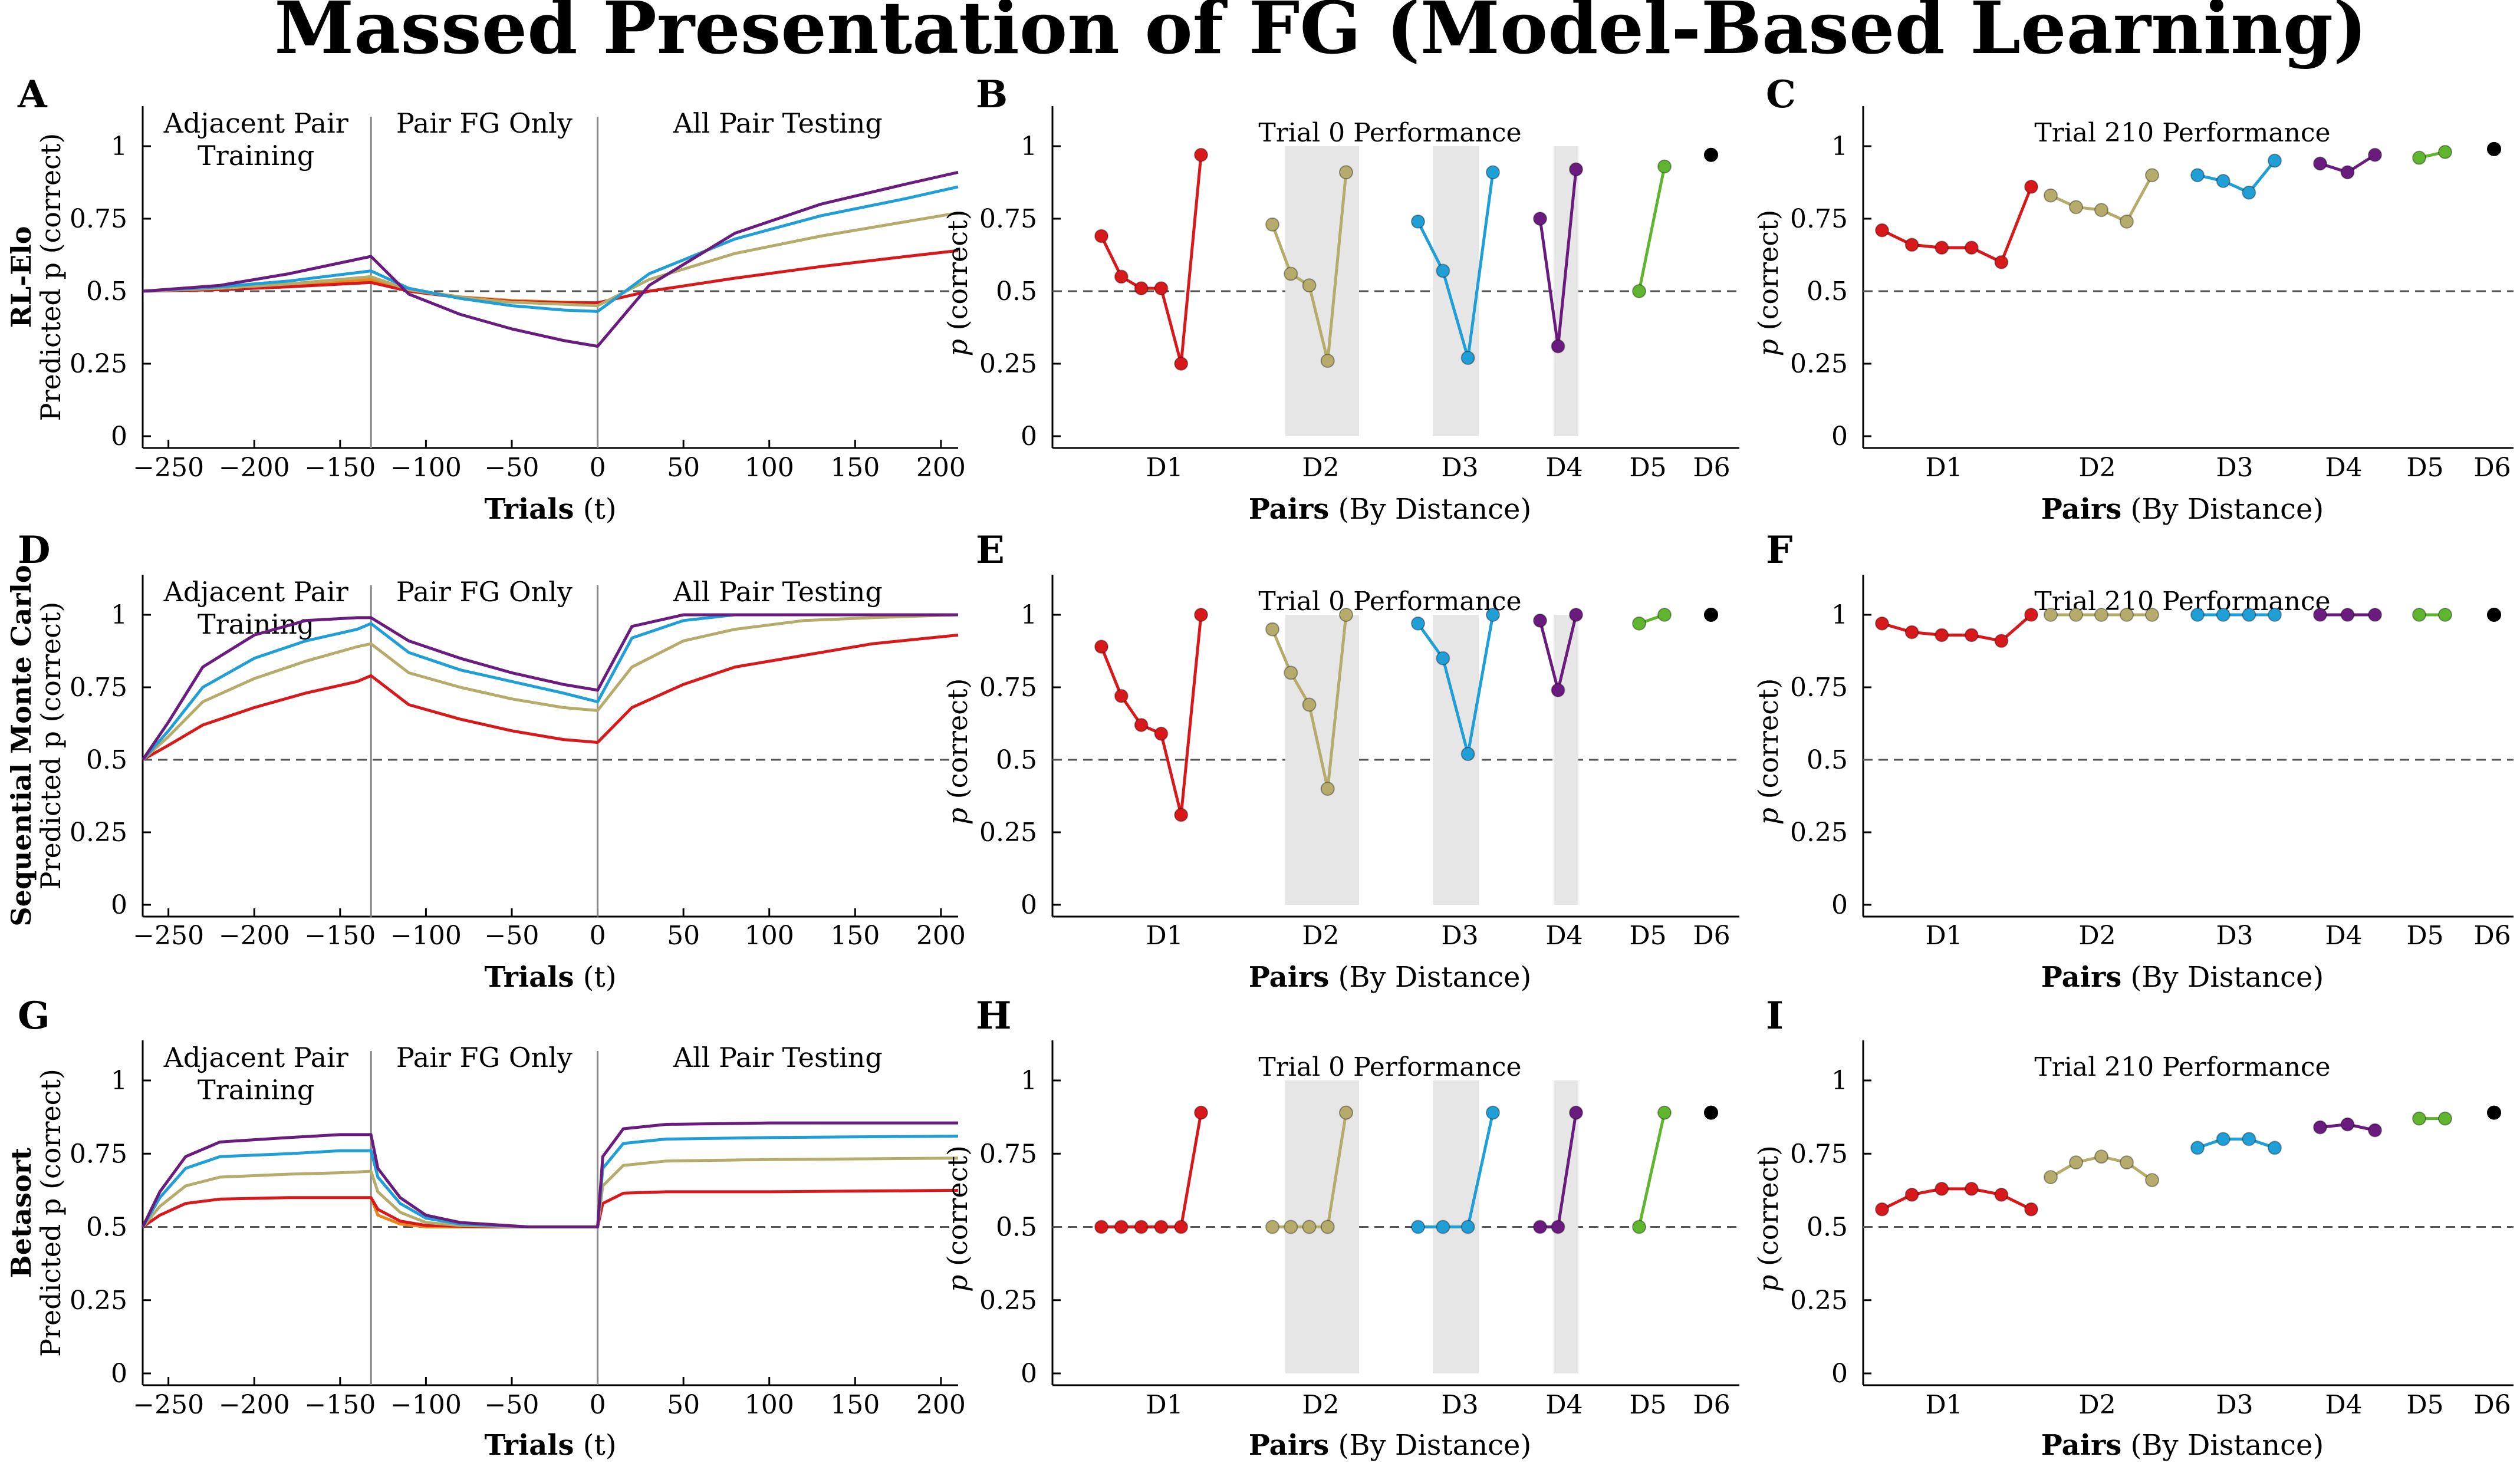  I want to click on panel-letter: D, so click(34, 550).